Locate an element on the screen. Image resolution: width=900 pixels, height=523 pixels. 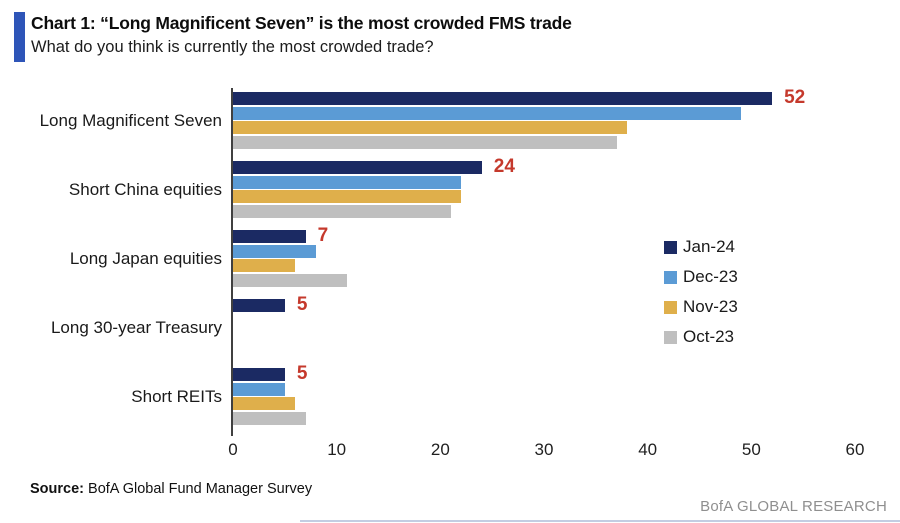
category-label: Short China equities is located at coordinates (145, 189).